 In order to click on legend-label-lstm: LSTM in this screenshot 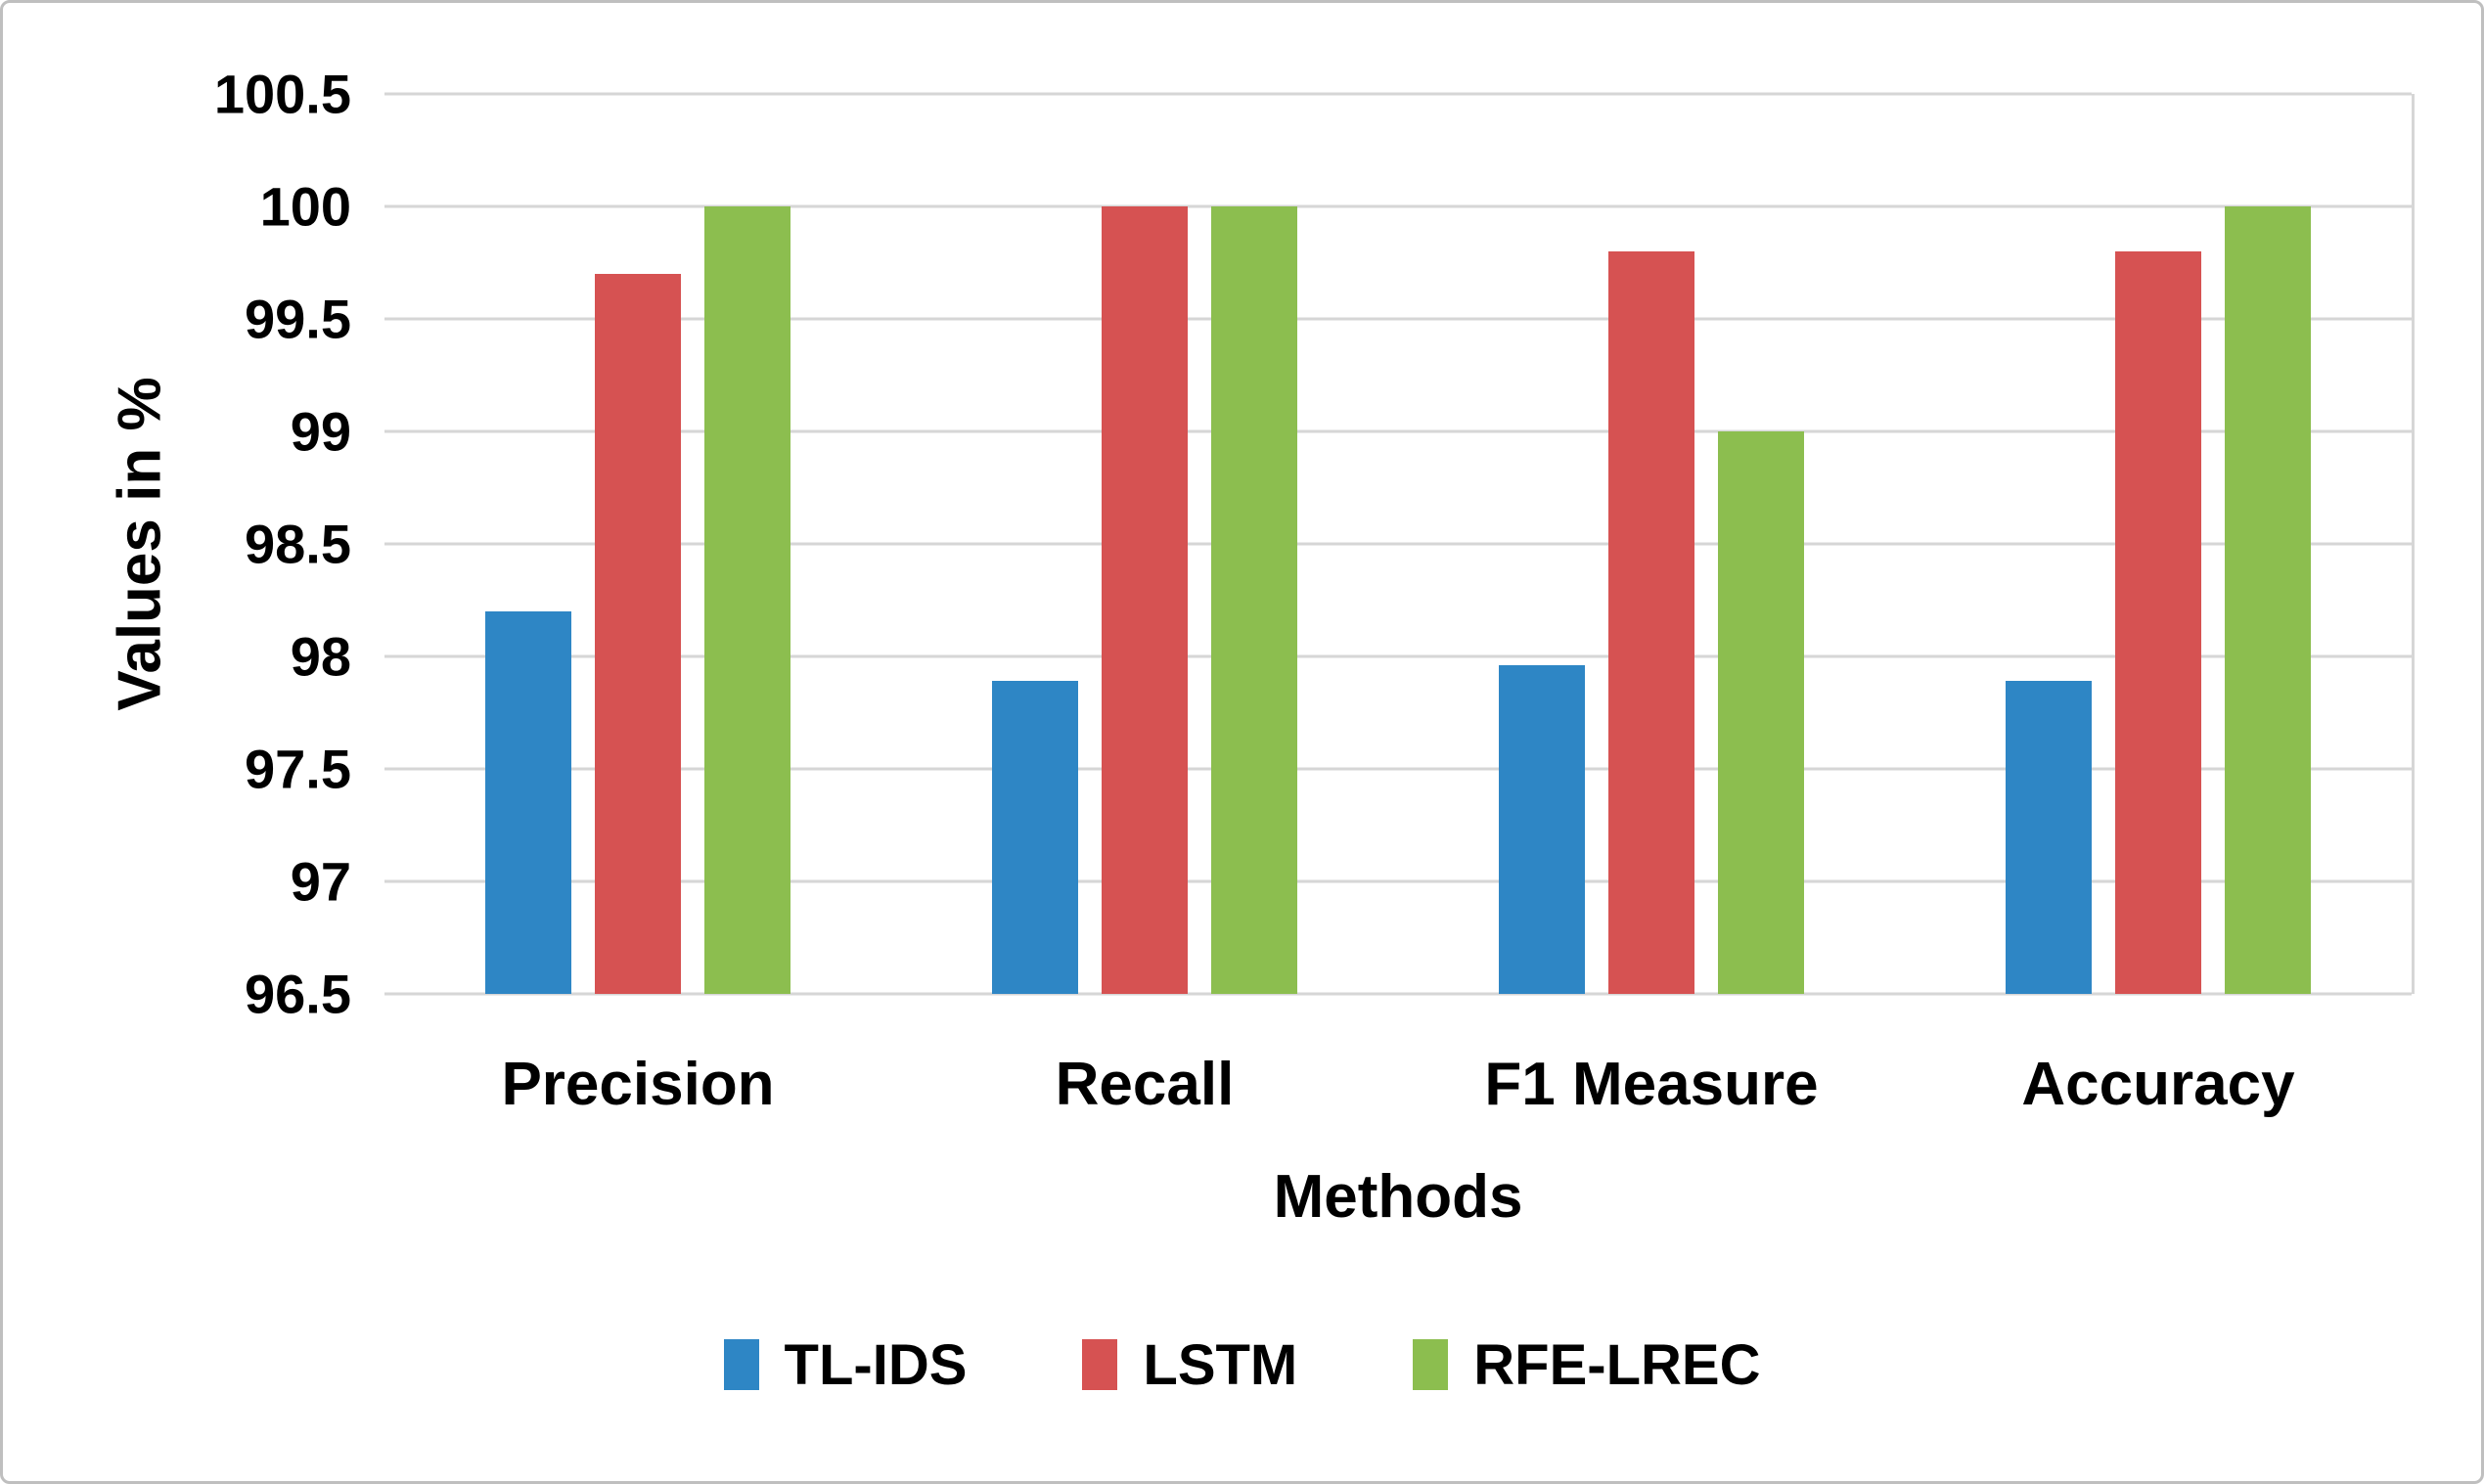, I will do `click(1220, 1364)`.